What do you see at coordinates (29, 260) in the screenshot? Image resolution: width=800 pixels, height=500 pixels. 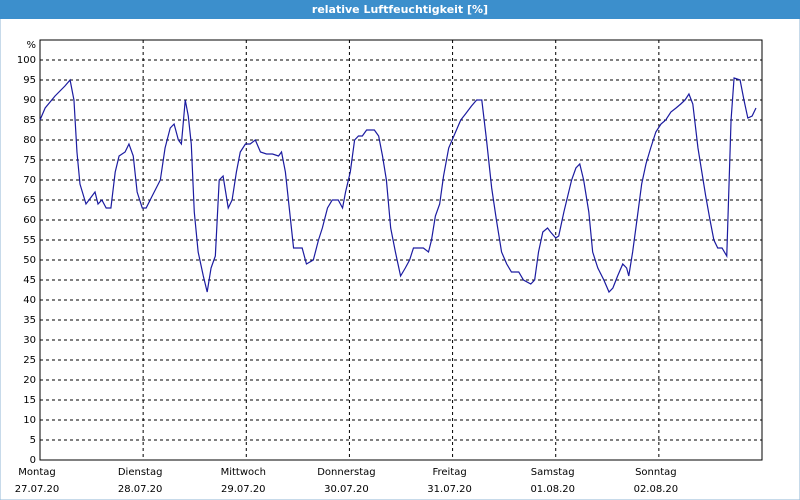 I see `y-tick-label: 50` at bounding box center [29, 260].